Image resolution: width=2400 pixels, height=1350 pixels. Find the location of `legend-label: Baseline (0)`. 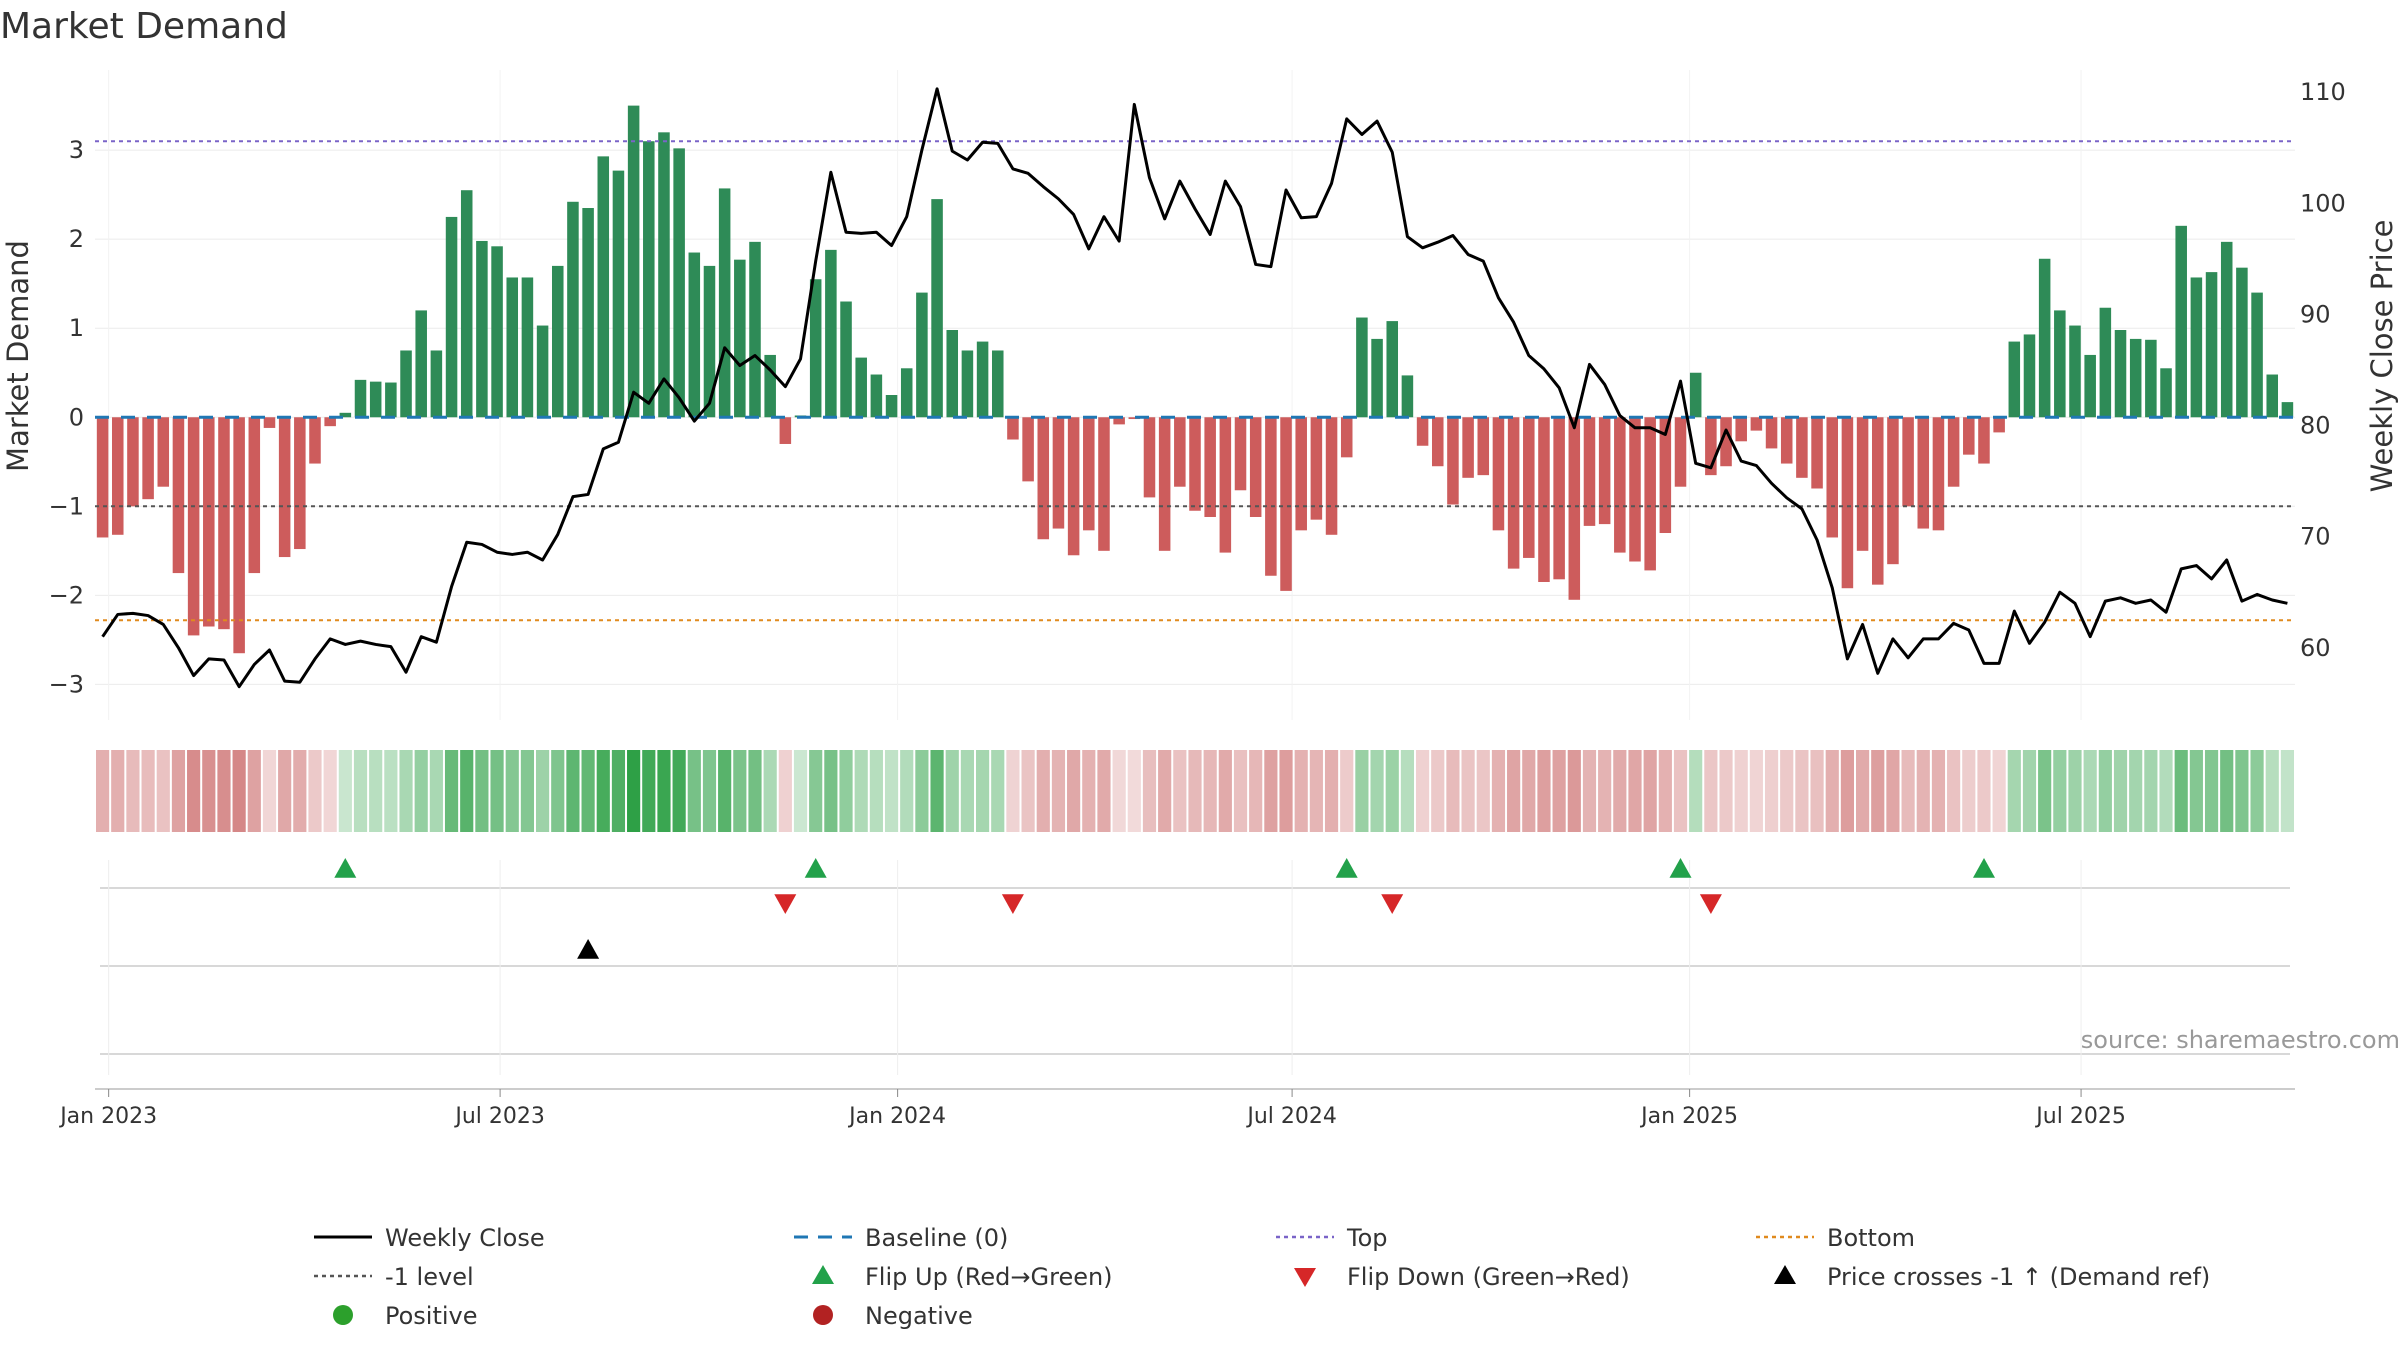

legend-label: Baseline (0) is located at coordinates (936, 1238).